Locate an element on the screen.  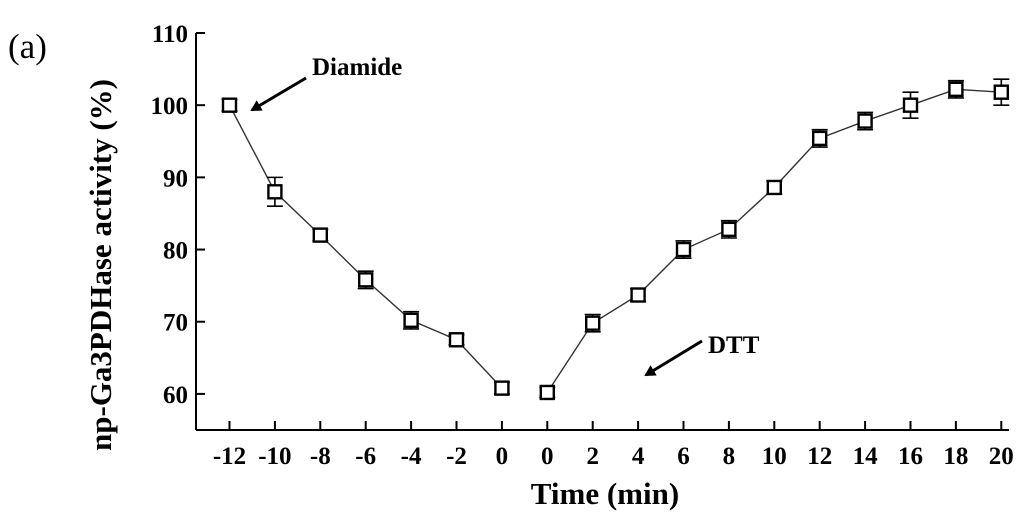
x-tick-label: -8 is located at coordinates (320, 456).